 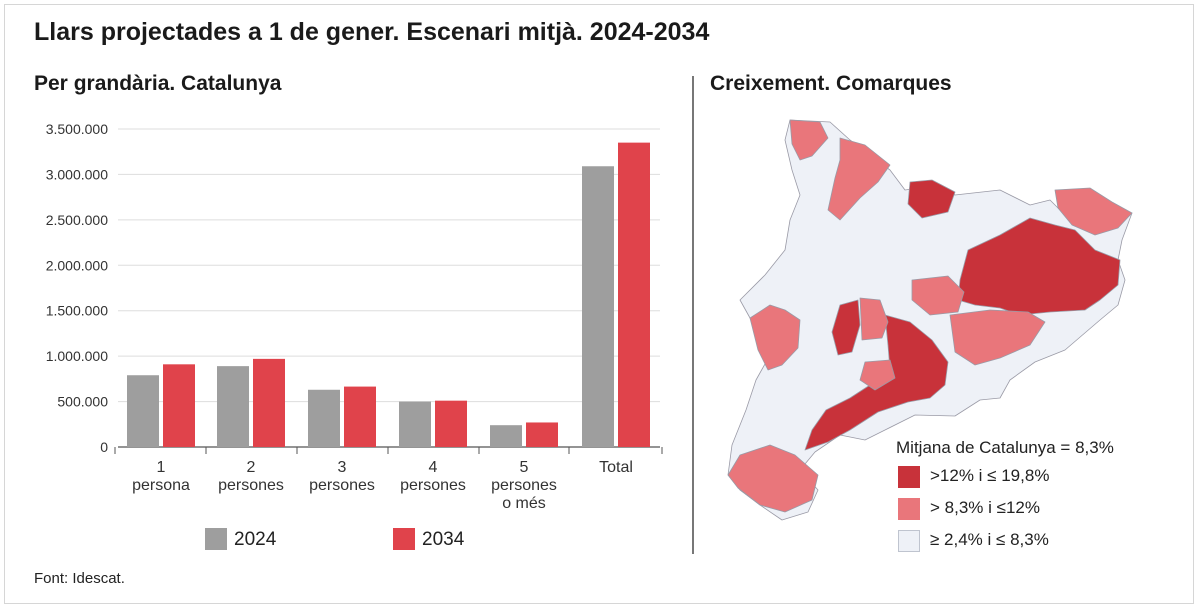 What do you see at coordinates (82, 402) in the screenshot?
I see `y-tick-label: 500.000` at bounding box center [82, 402].